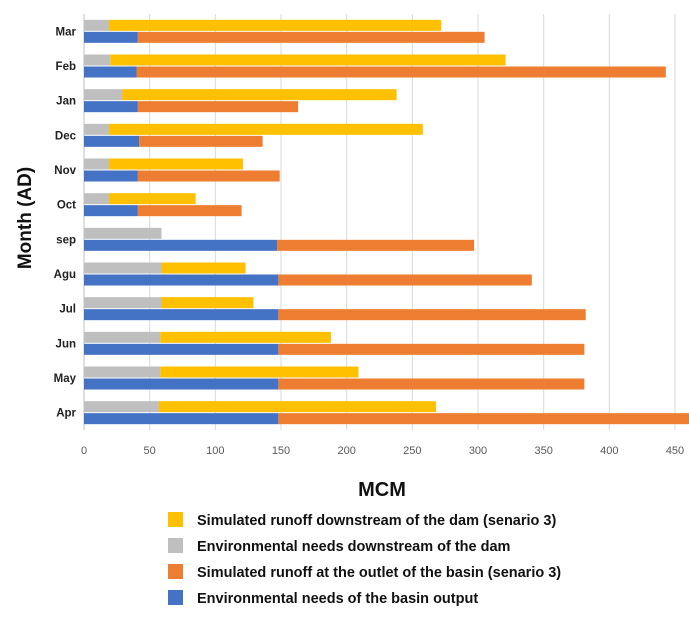 This screenshot has height=619, width=689. I want to click on y-tick-label: Dec, so click(66, 136).